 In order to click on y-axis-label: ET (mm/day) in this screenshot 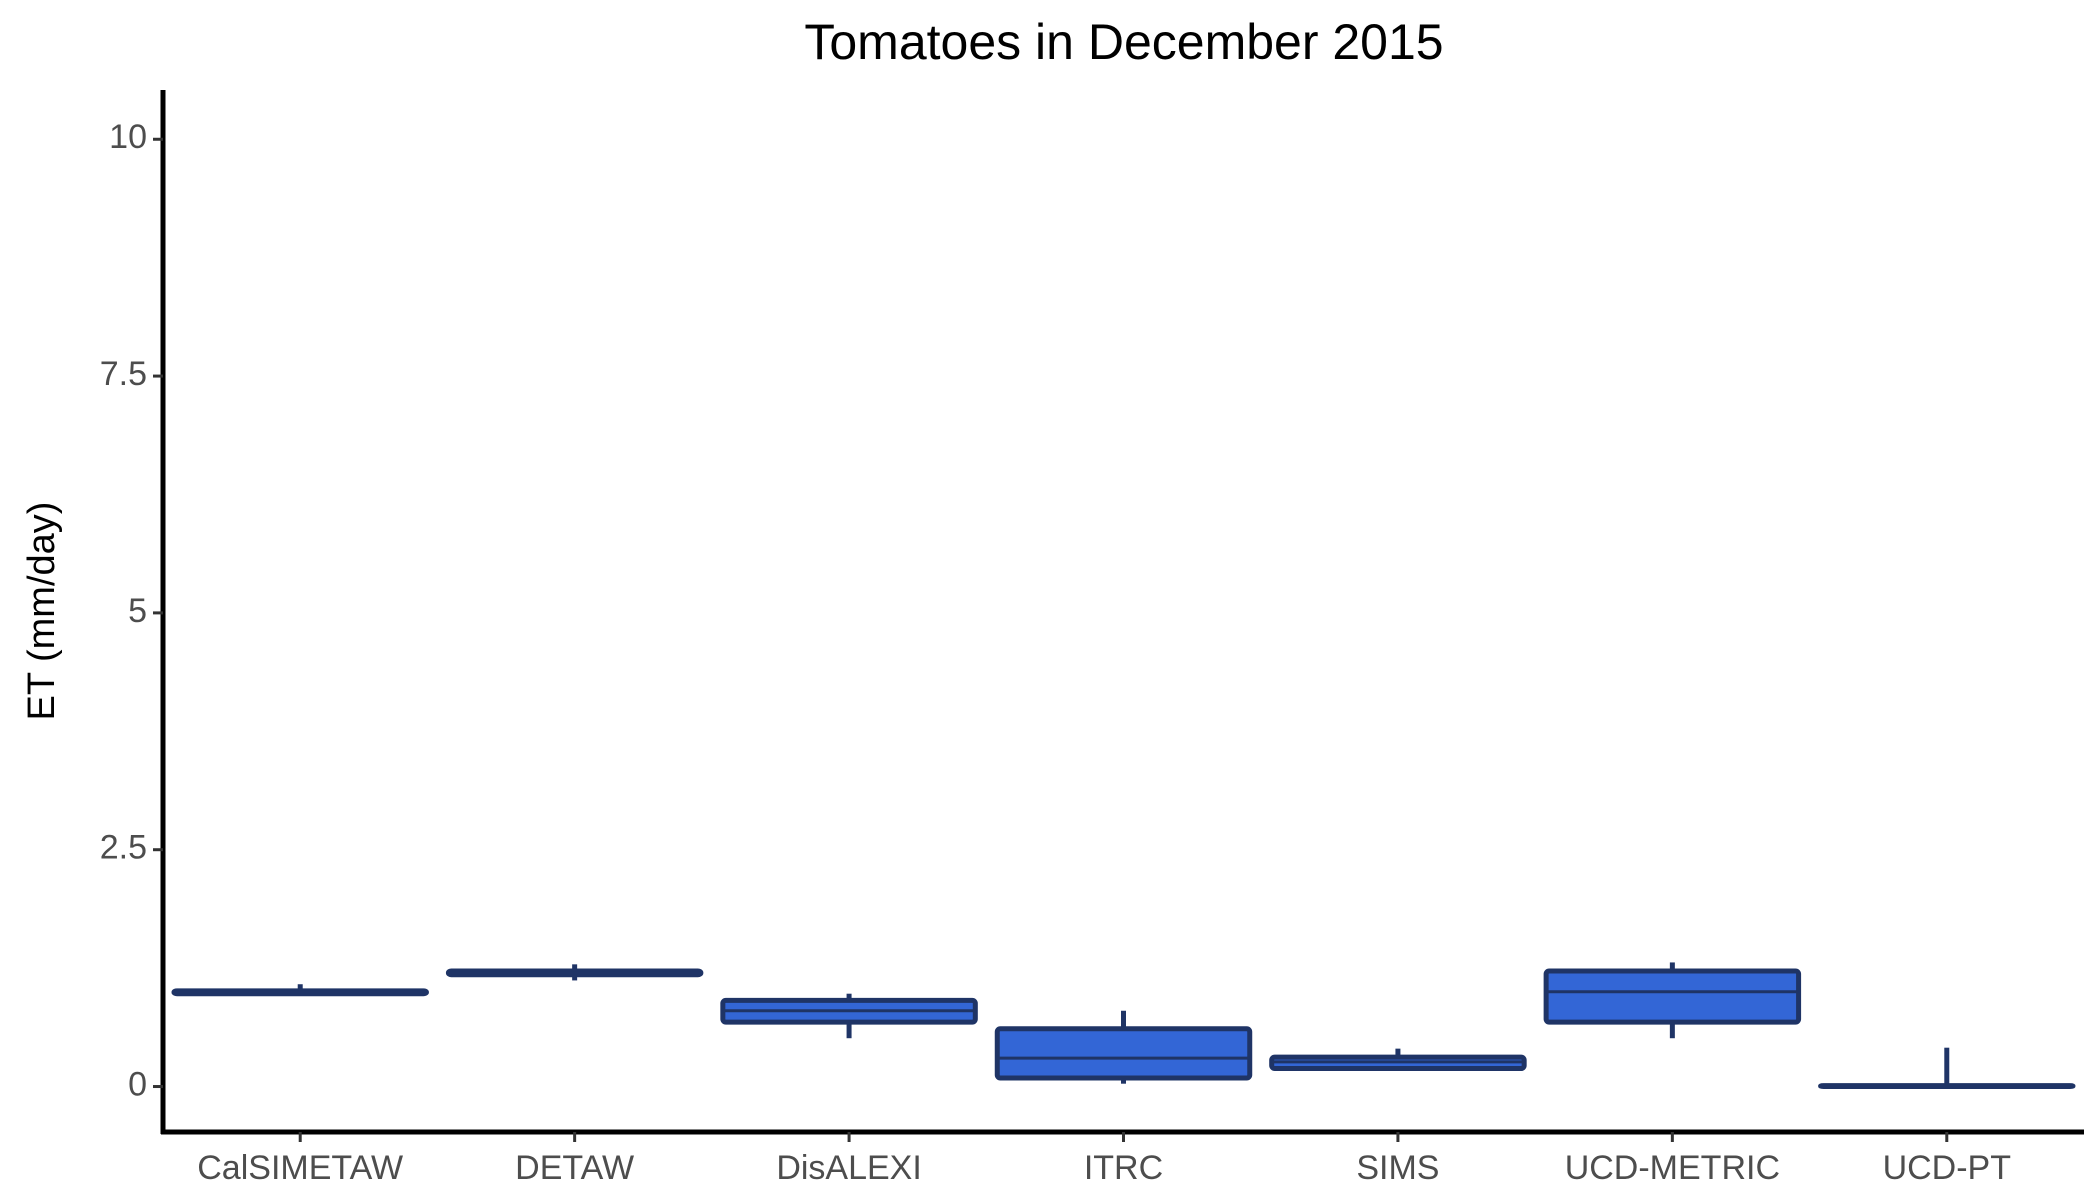, I will do `click(42, 611)`.